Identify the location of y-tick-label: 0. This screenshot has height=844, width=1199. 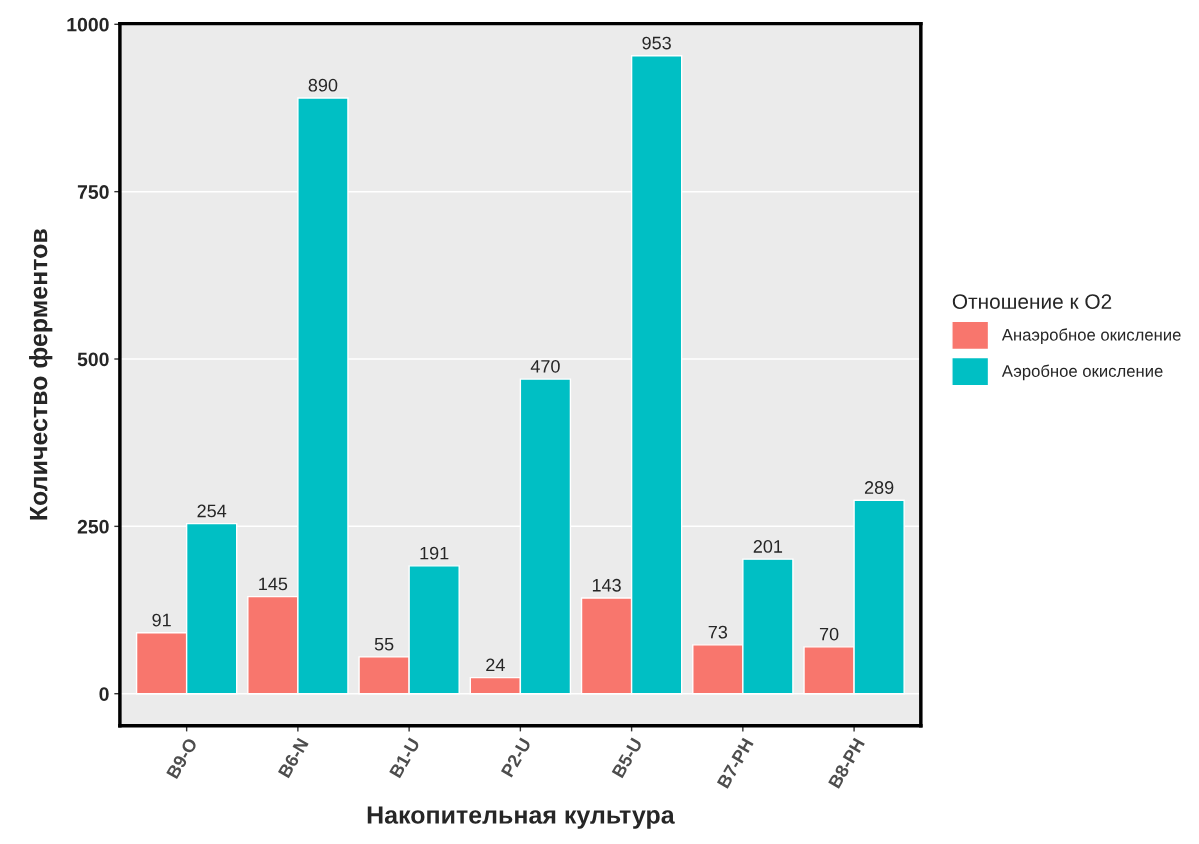
(104, 694).